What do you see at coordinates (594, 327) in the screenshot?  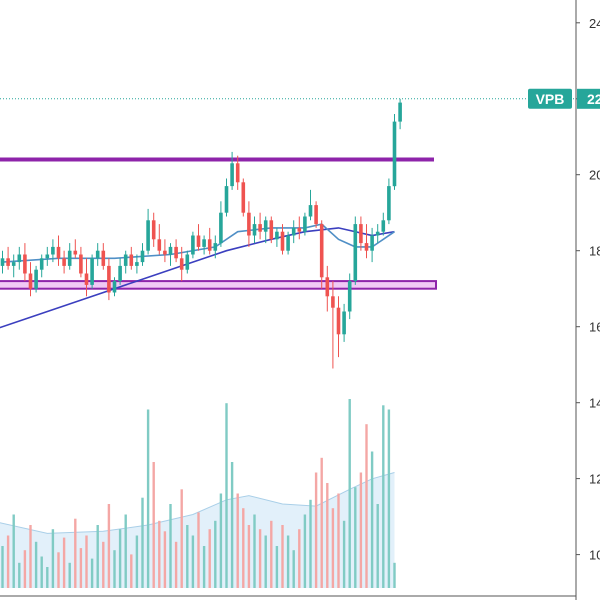 I see `price-tick-label: 16` at bounding box center [594, 327].